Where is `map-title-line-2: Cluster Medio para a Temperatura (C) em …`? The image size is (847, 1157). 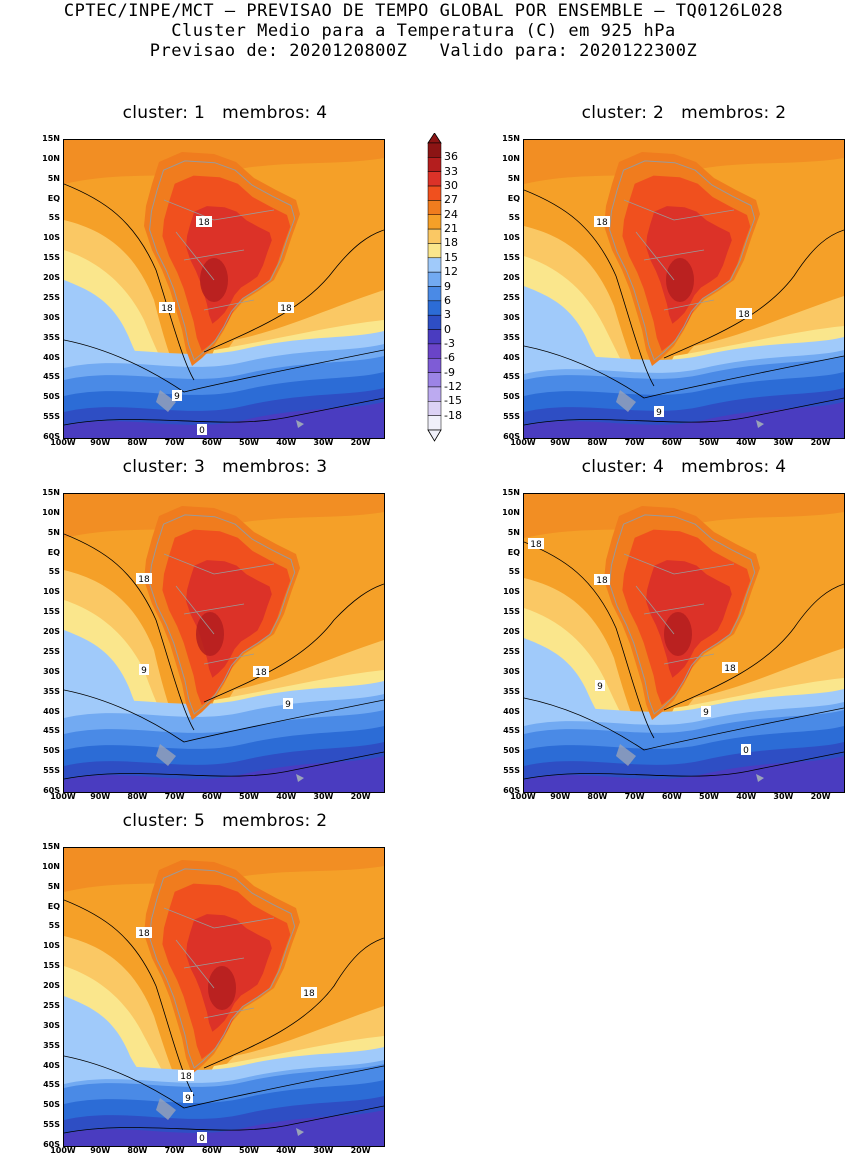
map-title-line-2: Cluster Medio para a Temperatura (C) em … is located at coordinates (423, 31).